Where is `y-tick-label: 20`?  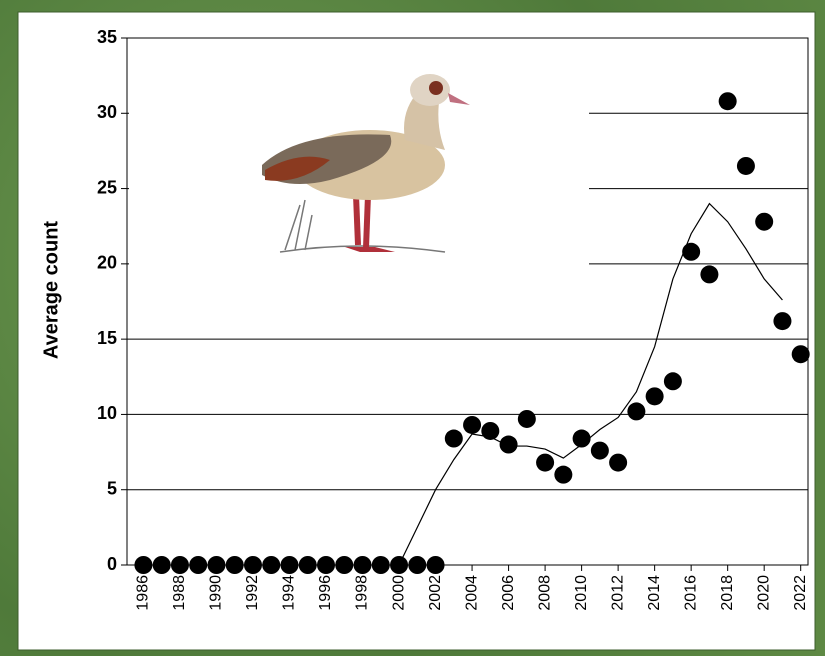 y-tick-label: 20 is located at coordinates (107, 263).